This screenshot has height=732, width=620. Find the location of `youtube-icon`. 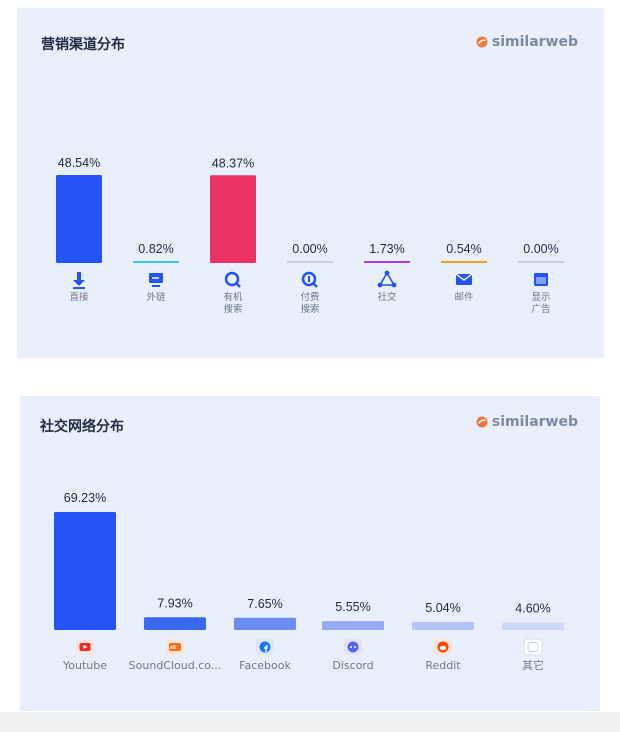

youtube-icon is located at coordinates (85, 647).